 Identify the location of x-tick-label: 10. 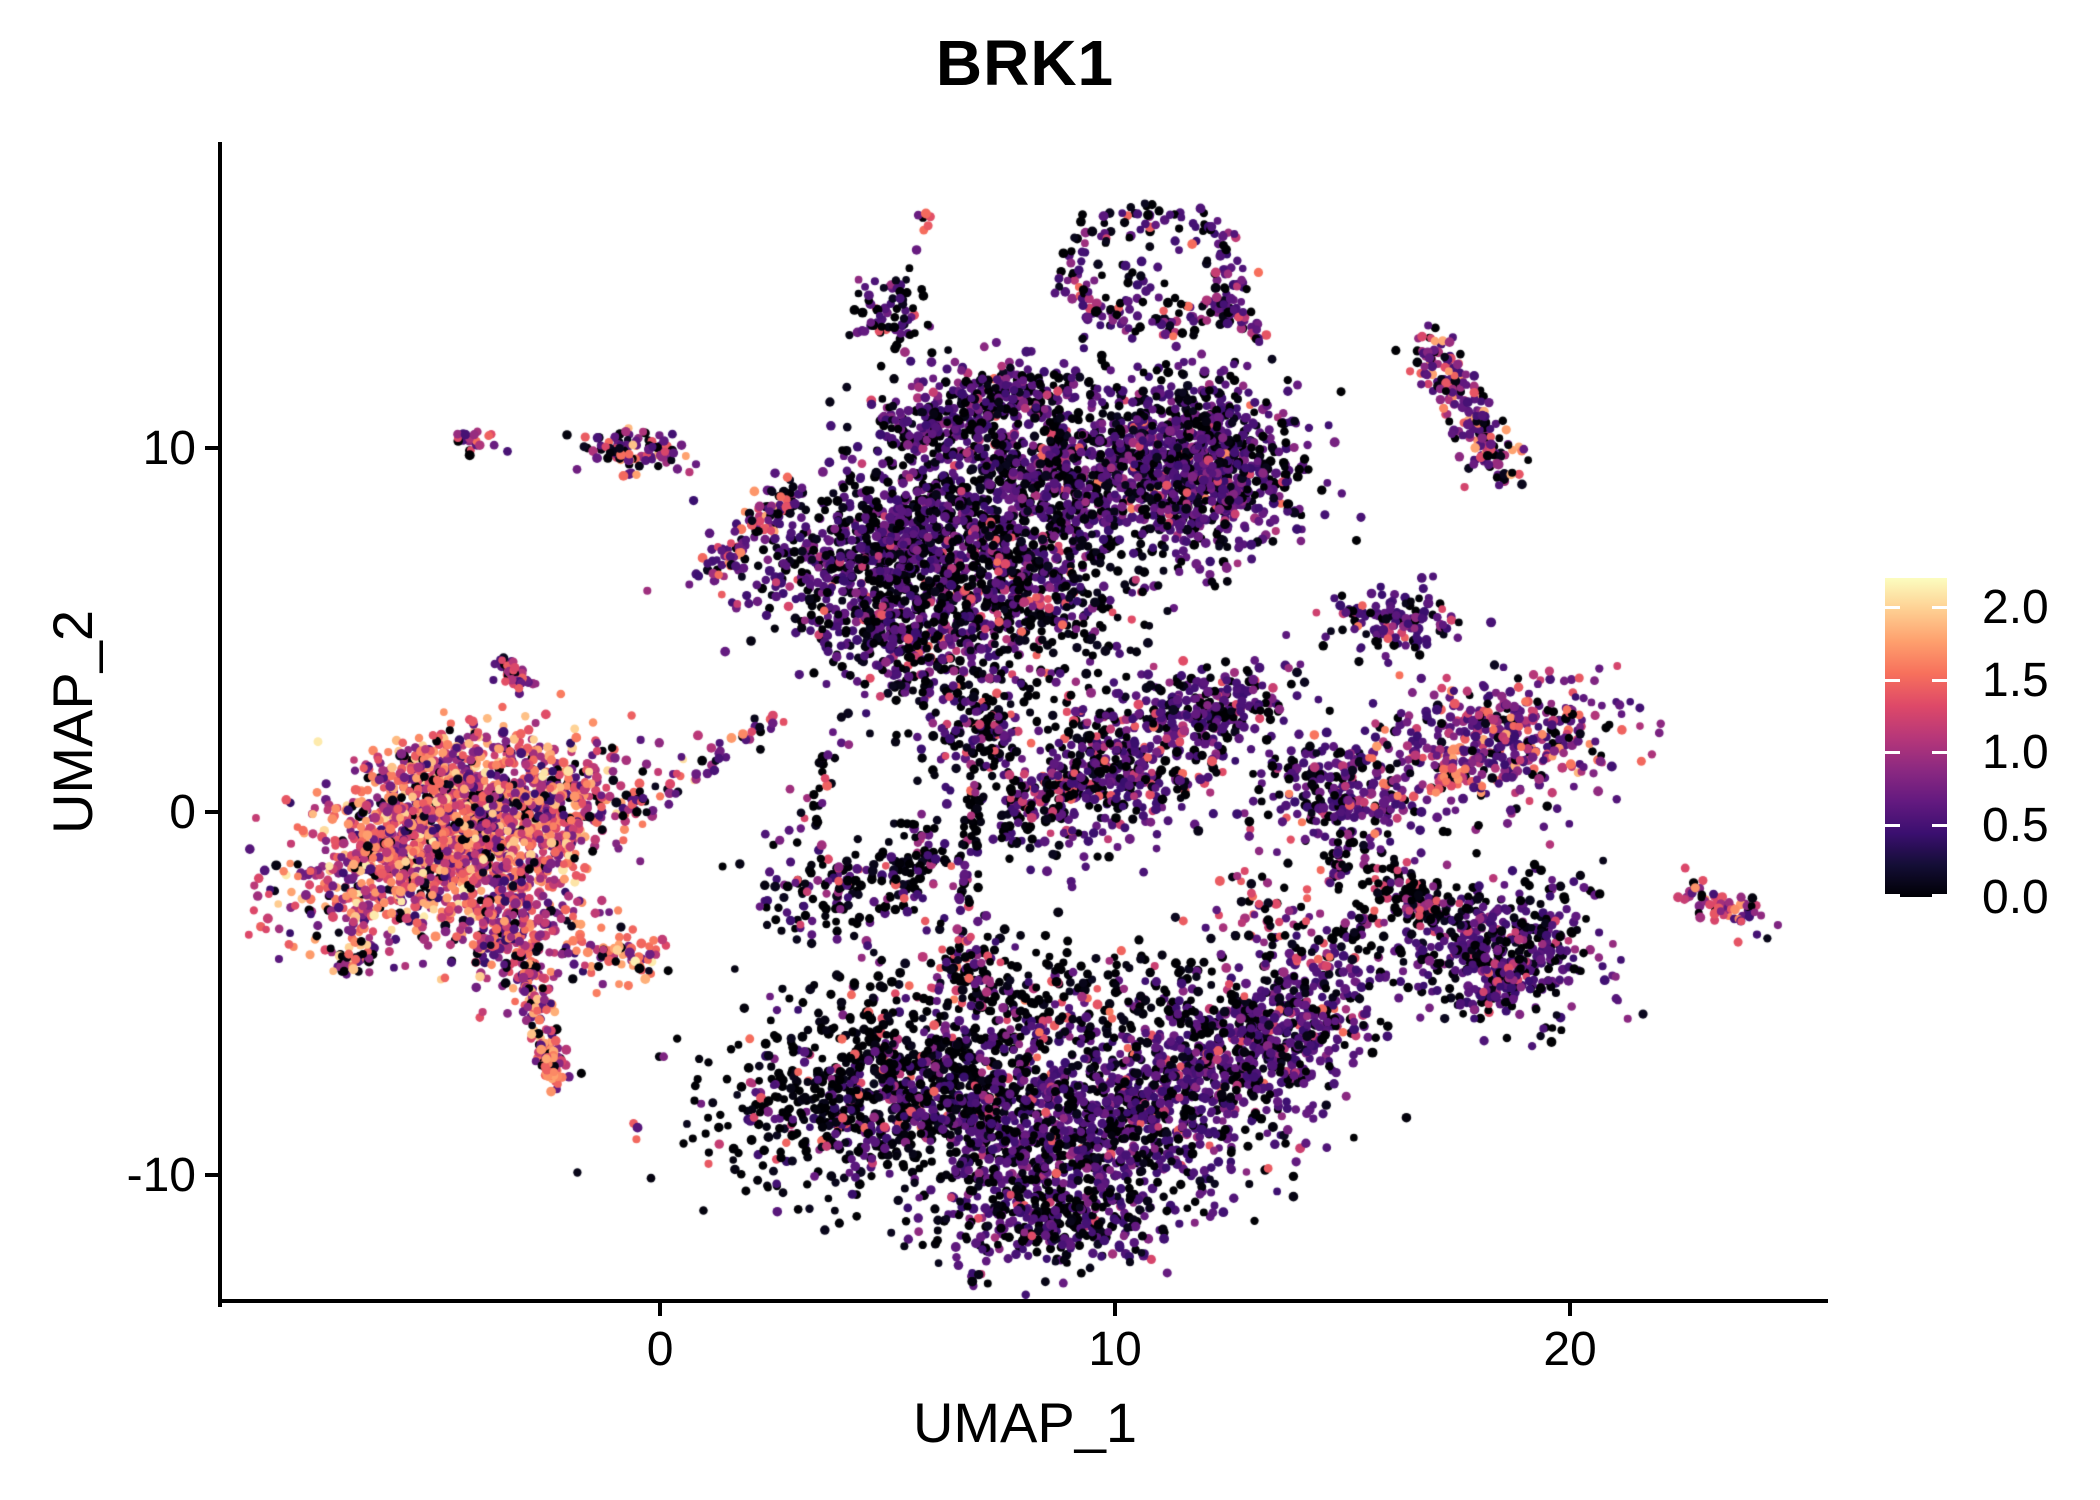
(1115, 1349).